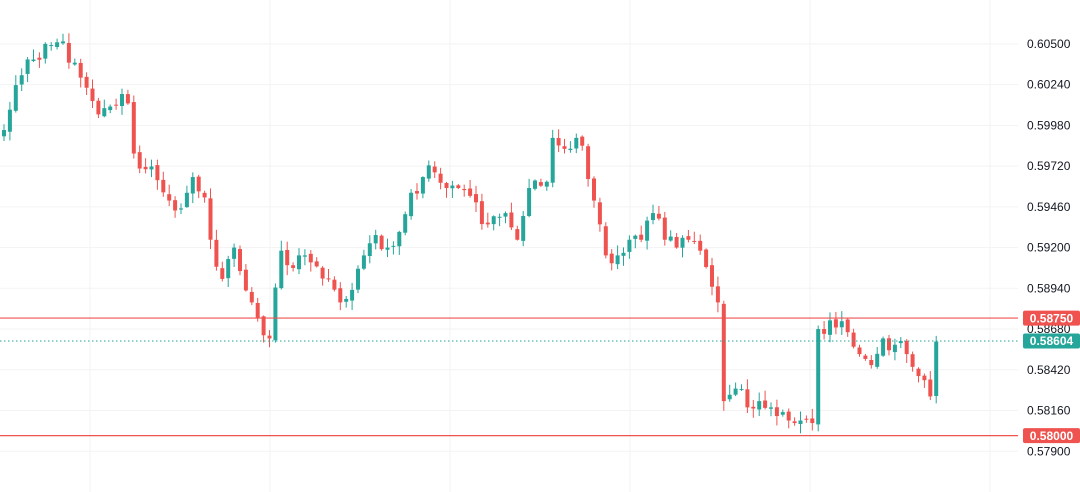 This screenshot has width=1080, height=492. What do you see at coordinates (1051, 341) in the screenshot?
I see `price-tag-box` at bounding box center [1051, 341].